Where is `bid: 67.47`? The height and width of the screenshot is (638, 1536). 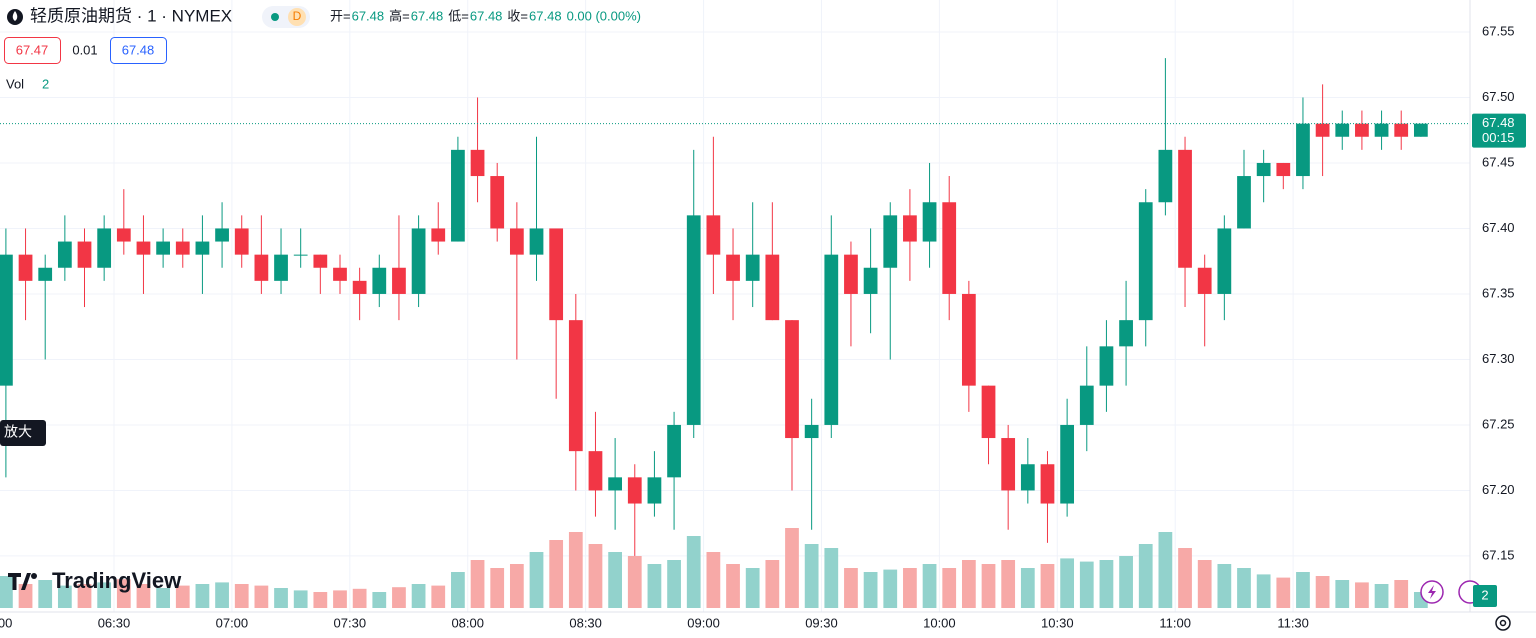 bid: 67.47 is located at coordinates (32, 49).